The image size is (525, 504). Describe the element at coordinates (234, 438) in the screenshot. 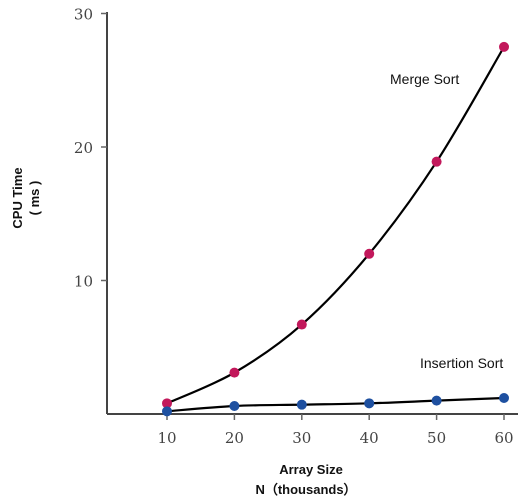

I see `x-tick-label: 20` at that location.